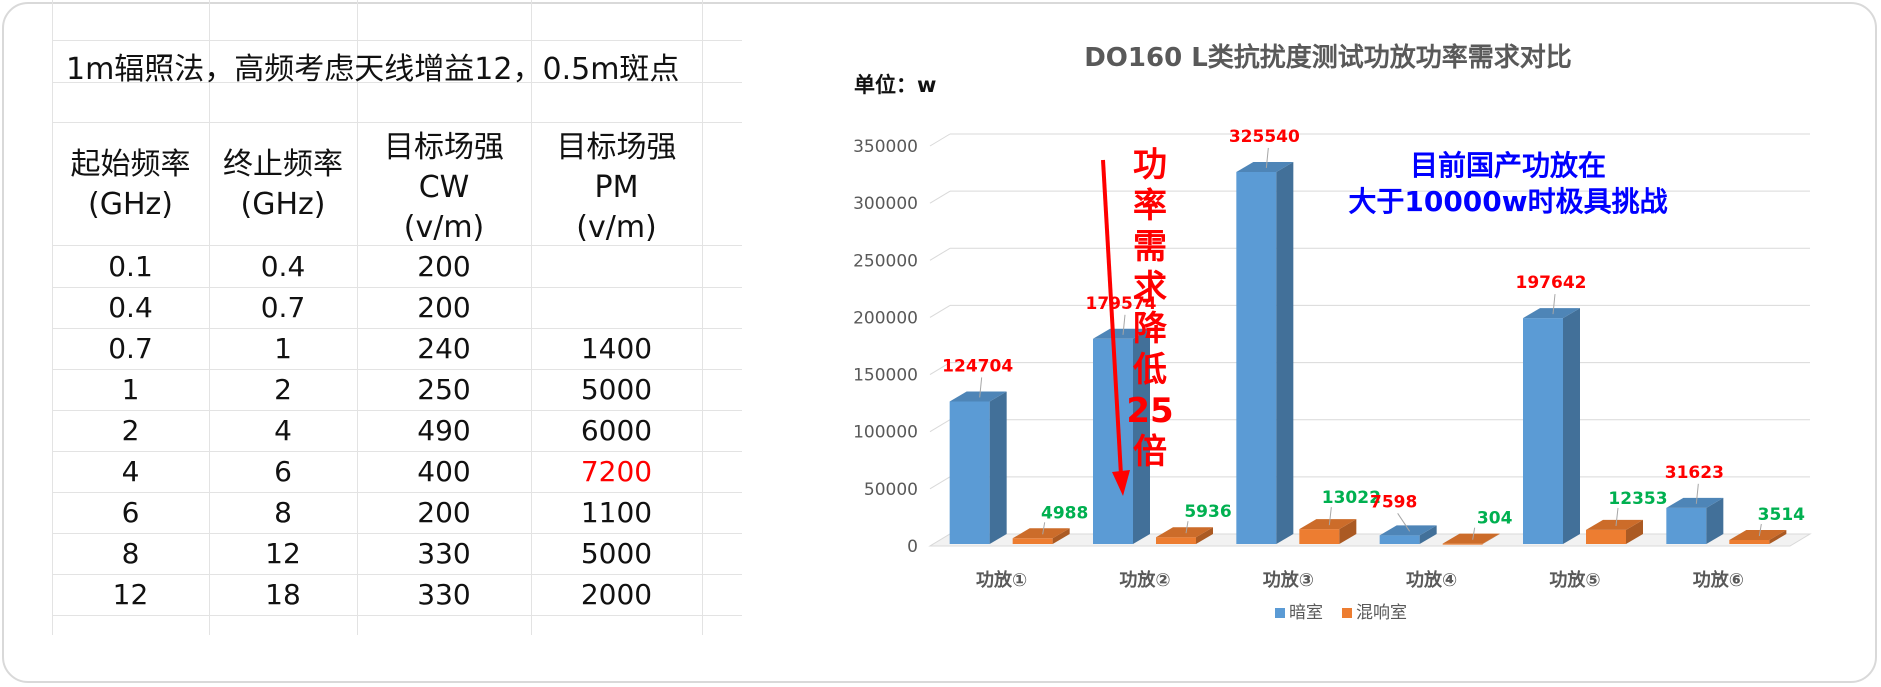 The height and width of the screenshot is (687, 1881). What do you see at coordinates (1001, 580) in the screenshot?
I see `x-tick-label: 功放①` at bounding box center [1001, 580].